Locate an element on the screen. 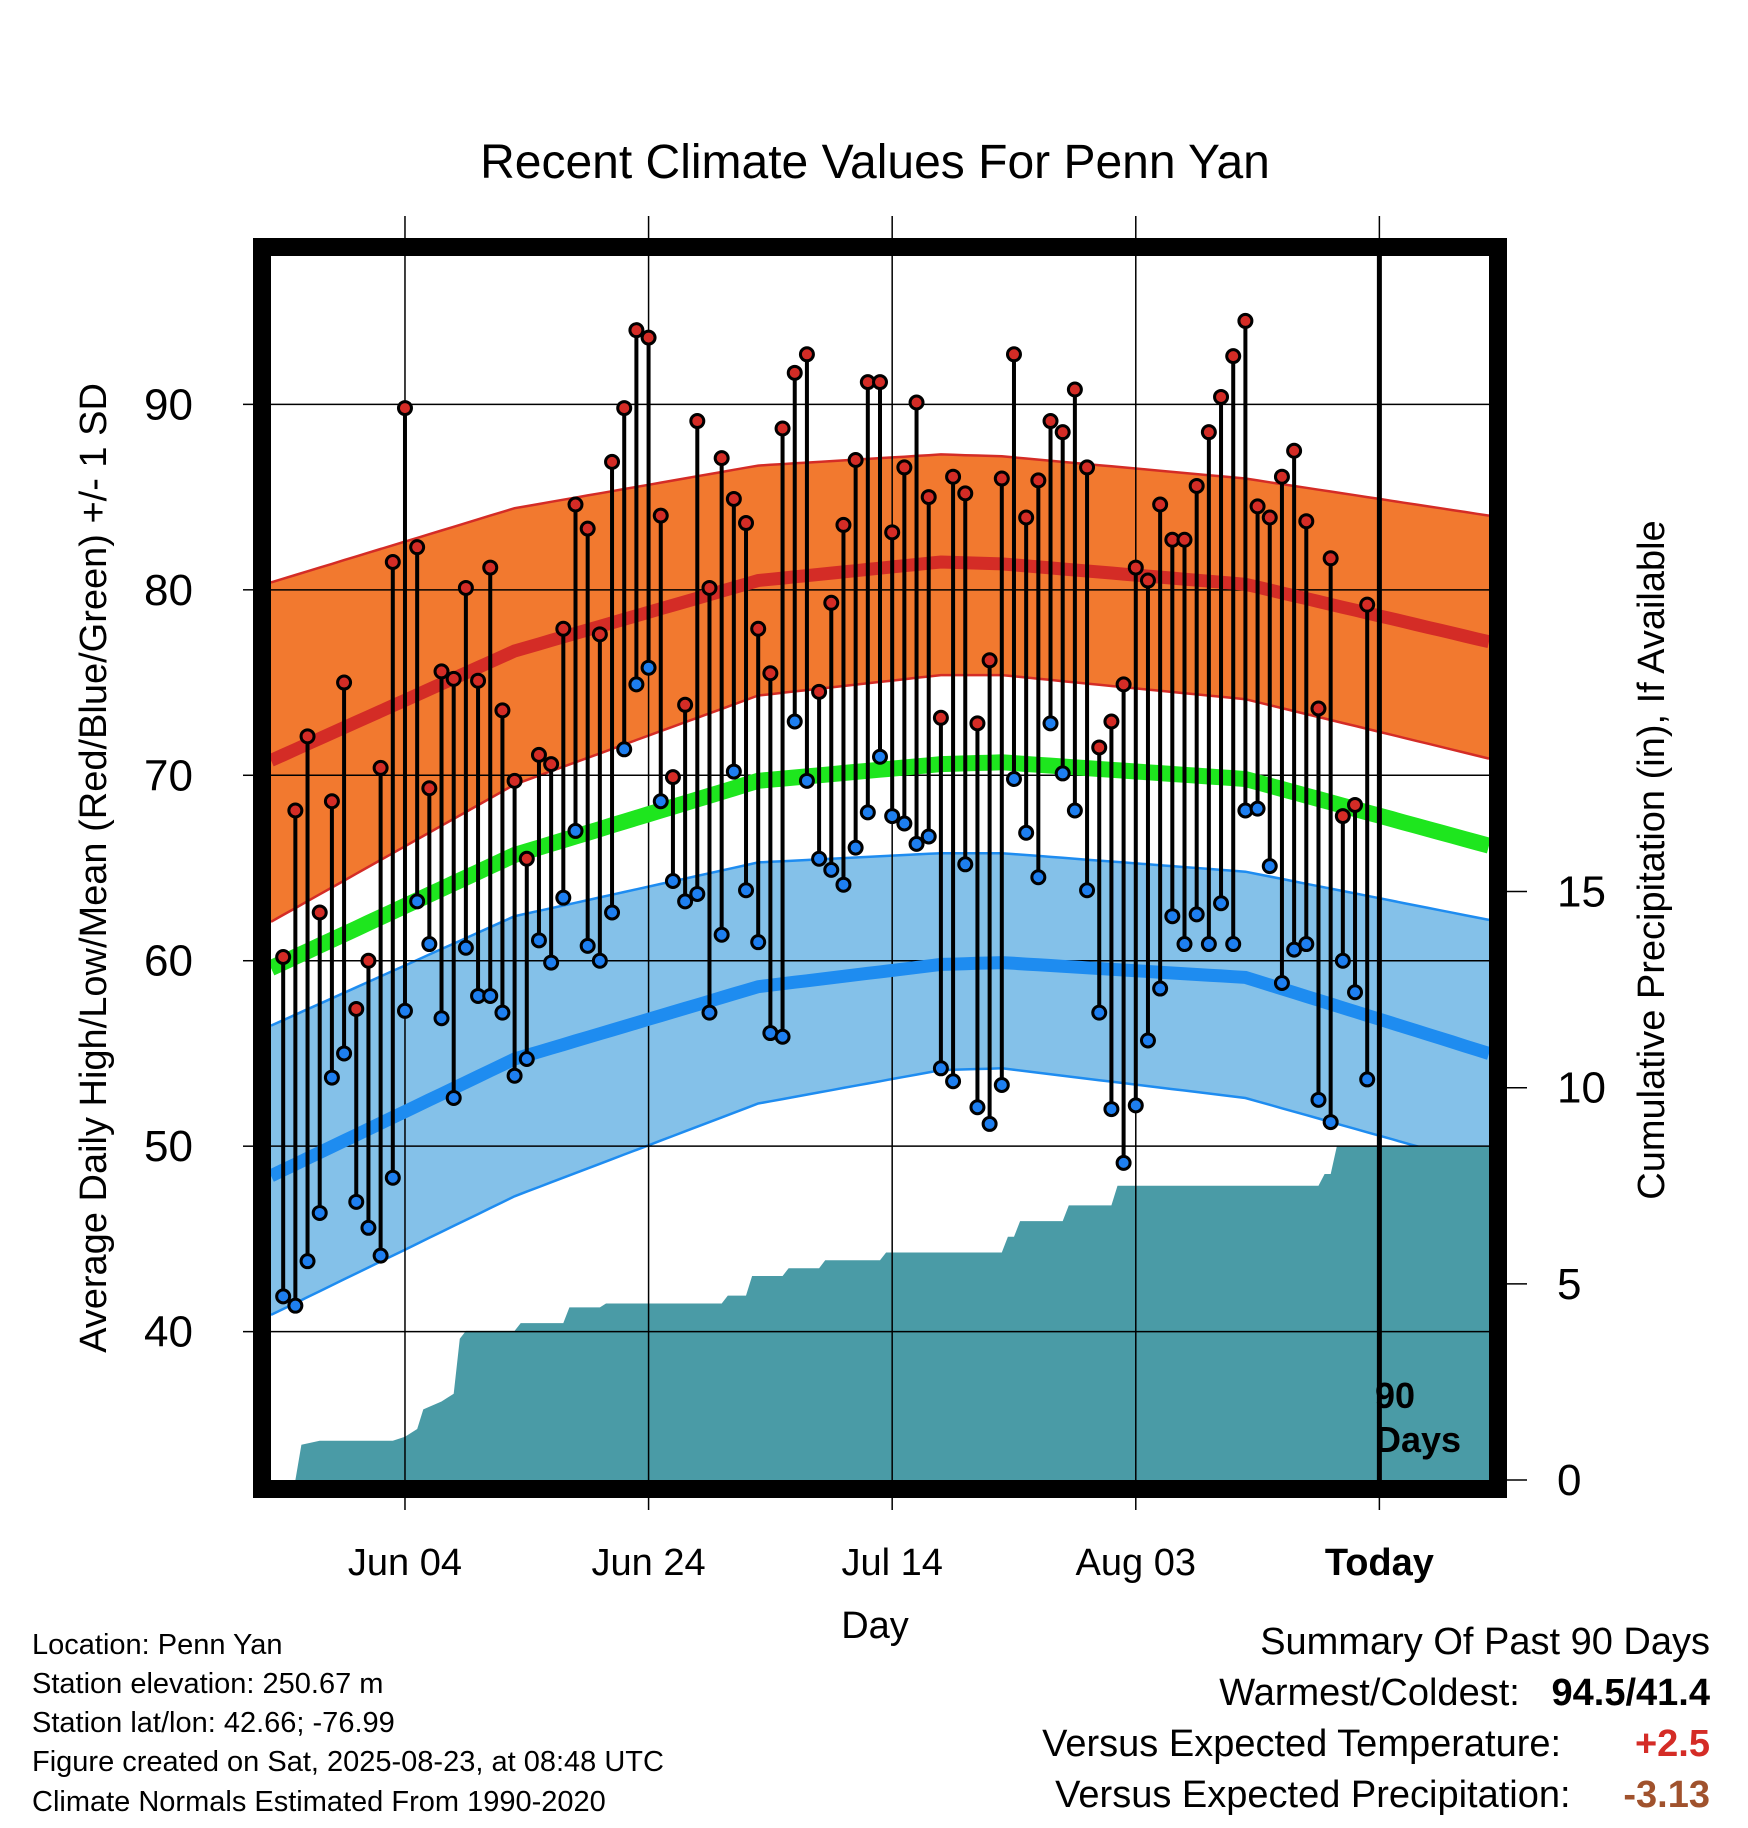 The height and width of the screenshot is (1828, 1748). y2-tick-label: 15 is located at coordinates (1581, 892).